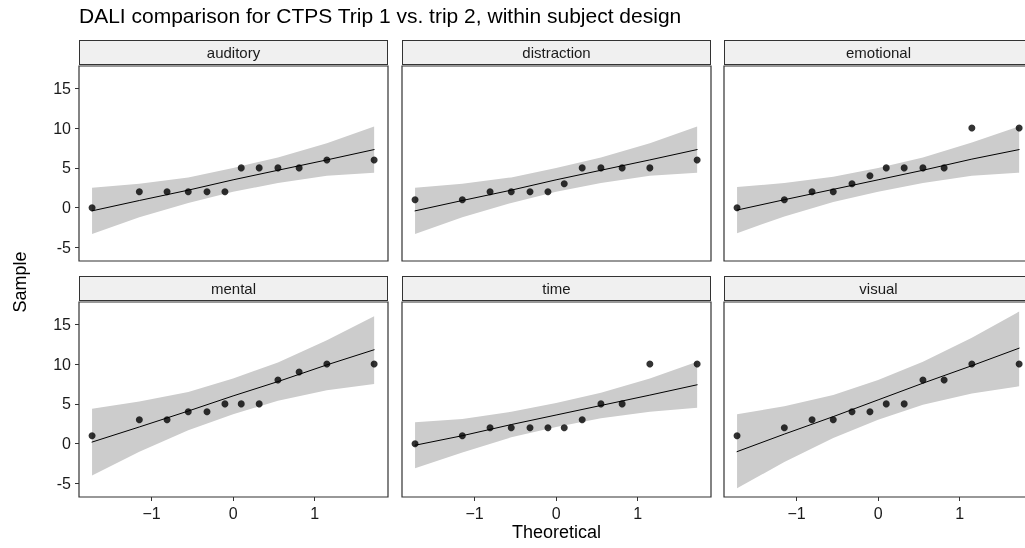 The height and width of the screenshot is (548, 1025). What do you see at coordinates (233, 52) in the screenshot?
I see `chart-title: auditory` at bounding box center [233, 52].